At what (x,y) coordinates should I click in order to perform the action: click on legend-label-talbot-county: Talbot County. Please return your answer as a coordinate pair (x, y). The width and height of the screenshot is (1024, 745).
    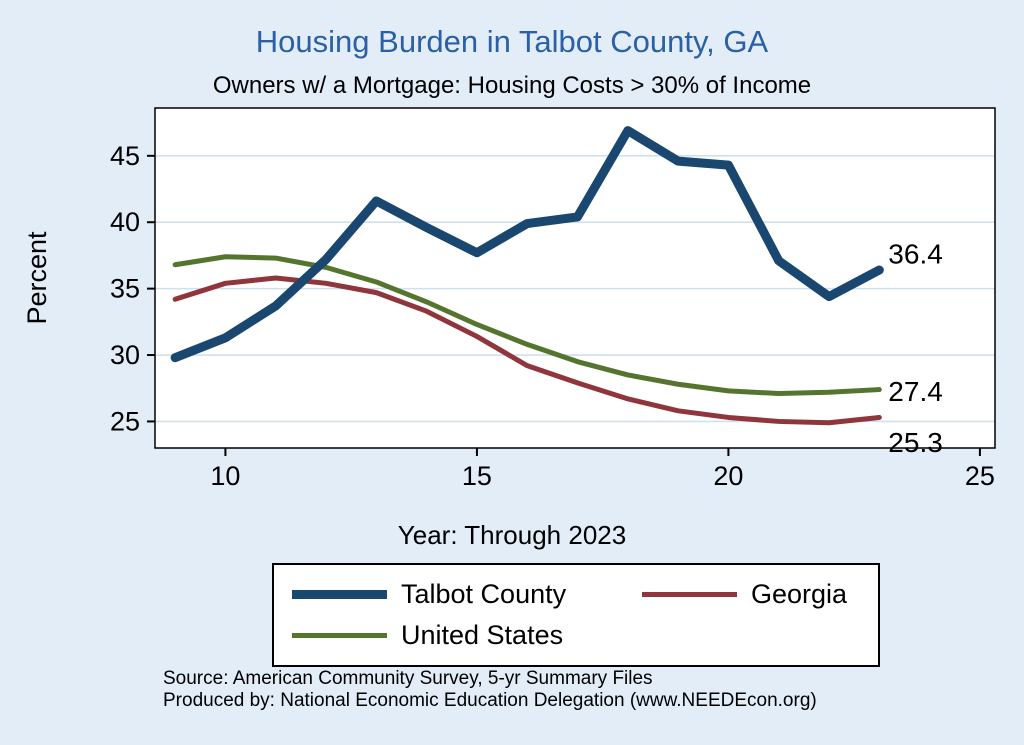
    Looking at the image, I should click on (484, 594).